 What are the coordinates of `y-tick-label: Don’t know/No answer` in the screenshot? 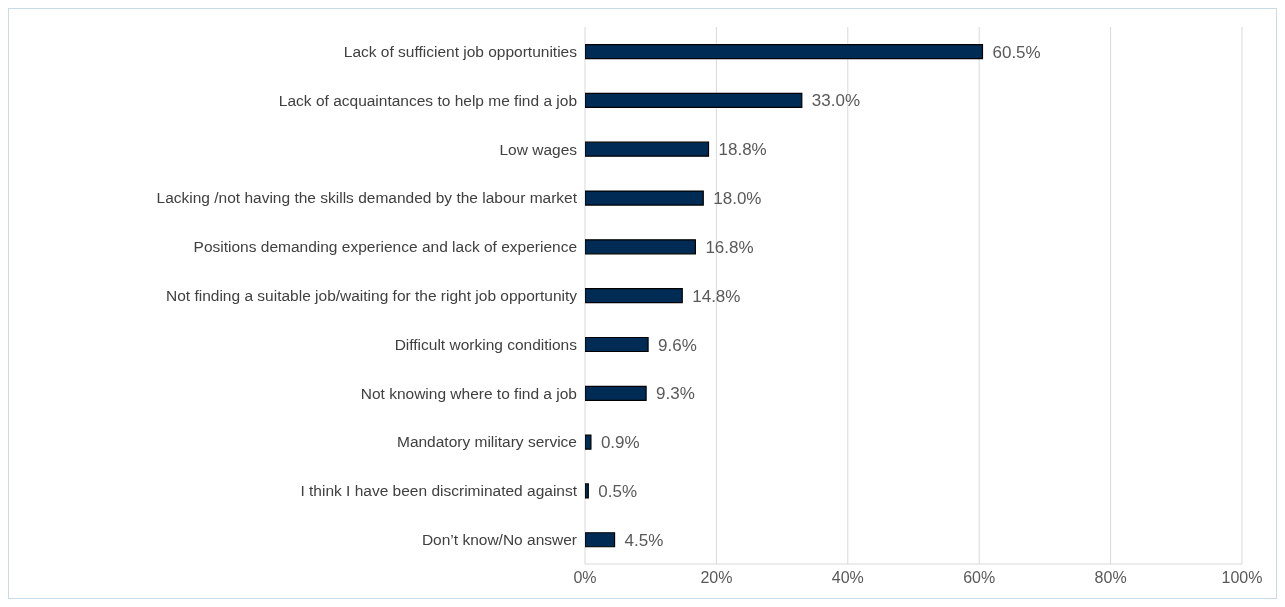 It's located at (499, 540).